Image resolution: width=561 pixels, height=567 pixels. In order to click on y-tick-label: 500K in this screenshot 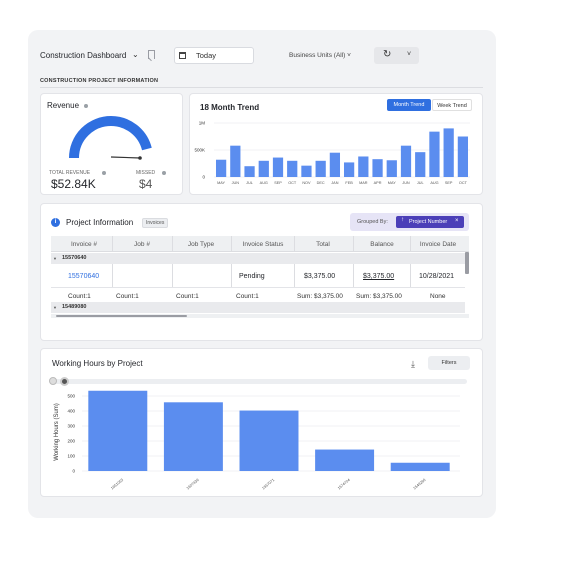, I will do `click(199, 150)`.